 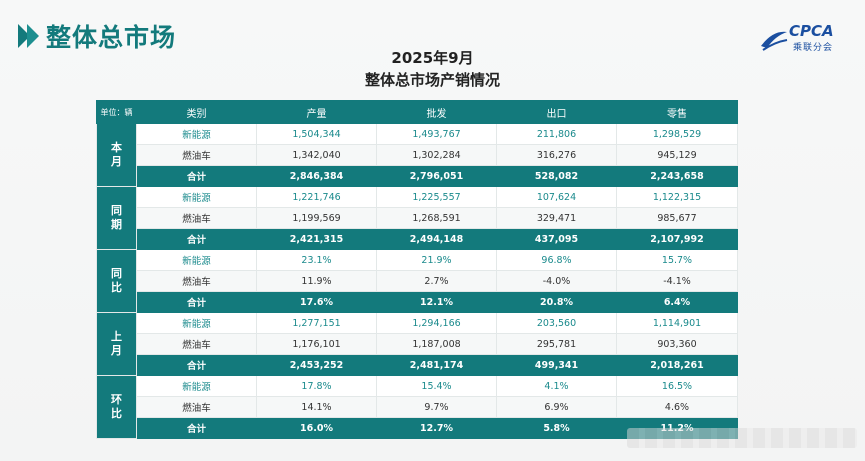 What do you see at coordinates (436, 281) in the screenshot?
I see `cell-wholesale: 2.7%` at bounding box center [436, 281].